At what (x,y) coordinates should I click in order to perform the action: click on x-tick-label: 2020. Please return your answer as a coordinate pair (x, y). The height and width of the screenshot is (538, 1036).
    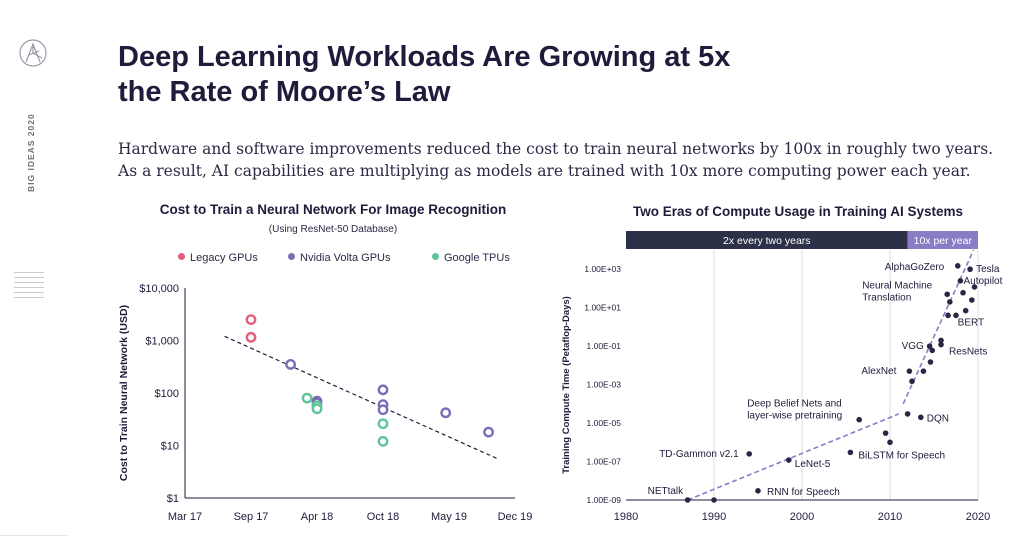
    Looking at the image, I should click on (978, 517).